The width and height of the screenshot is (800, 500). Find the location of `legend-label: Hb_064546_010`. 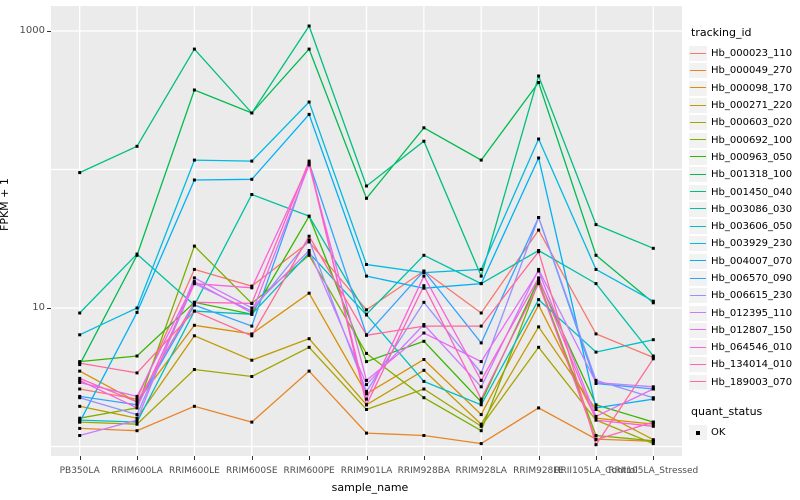

legend-label: Hb_064546_010 is located at coordinates (752, 348).